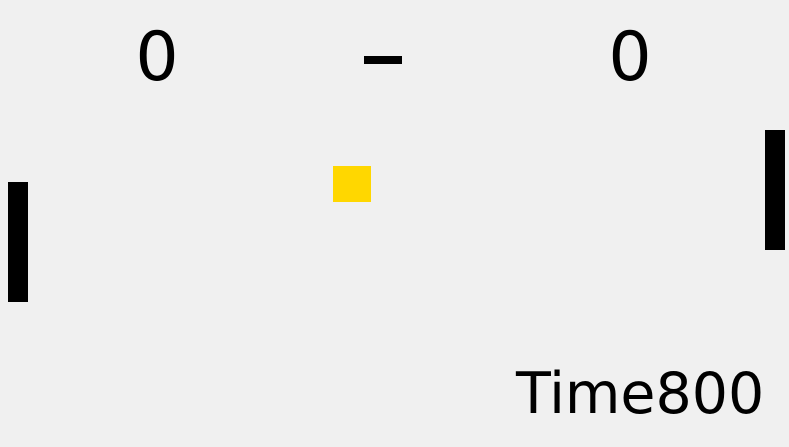  I want to click on timer-display: Time800, so click(640, 394).